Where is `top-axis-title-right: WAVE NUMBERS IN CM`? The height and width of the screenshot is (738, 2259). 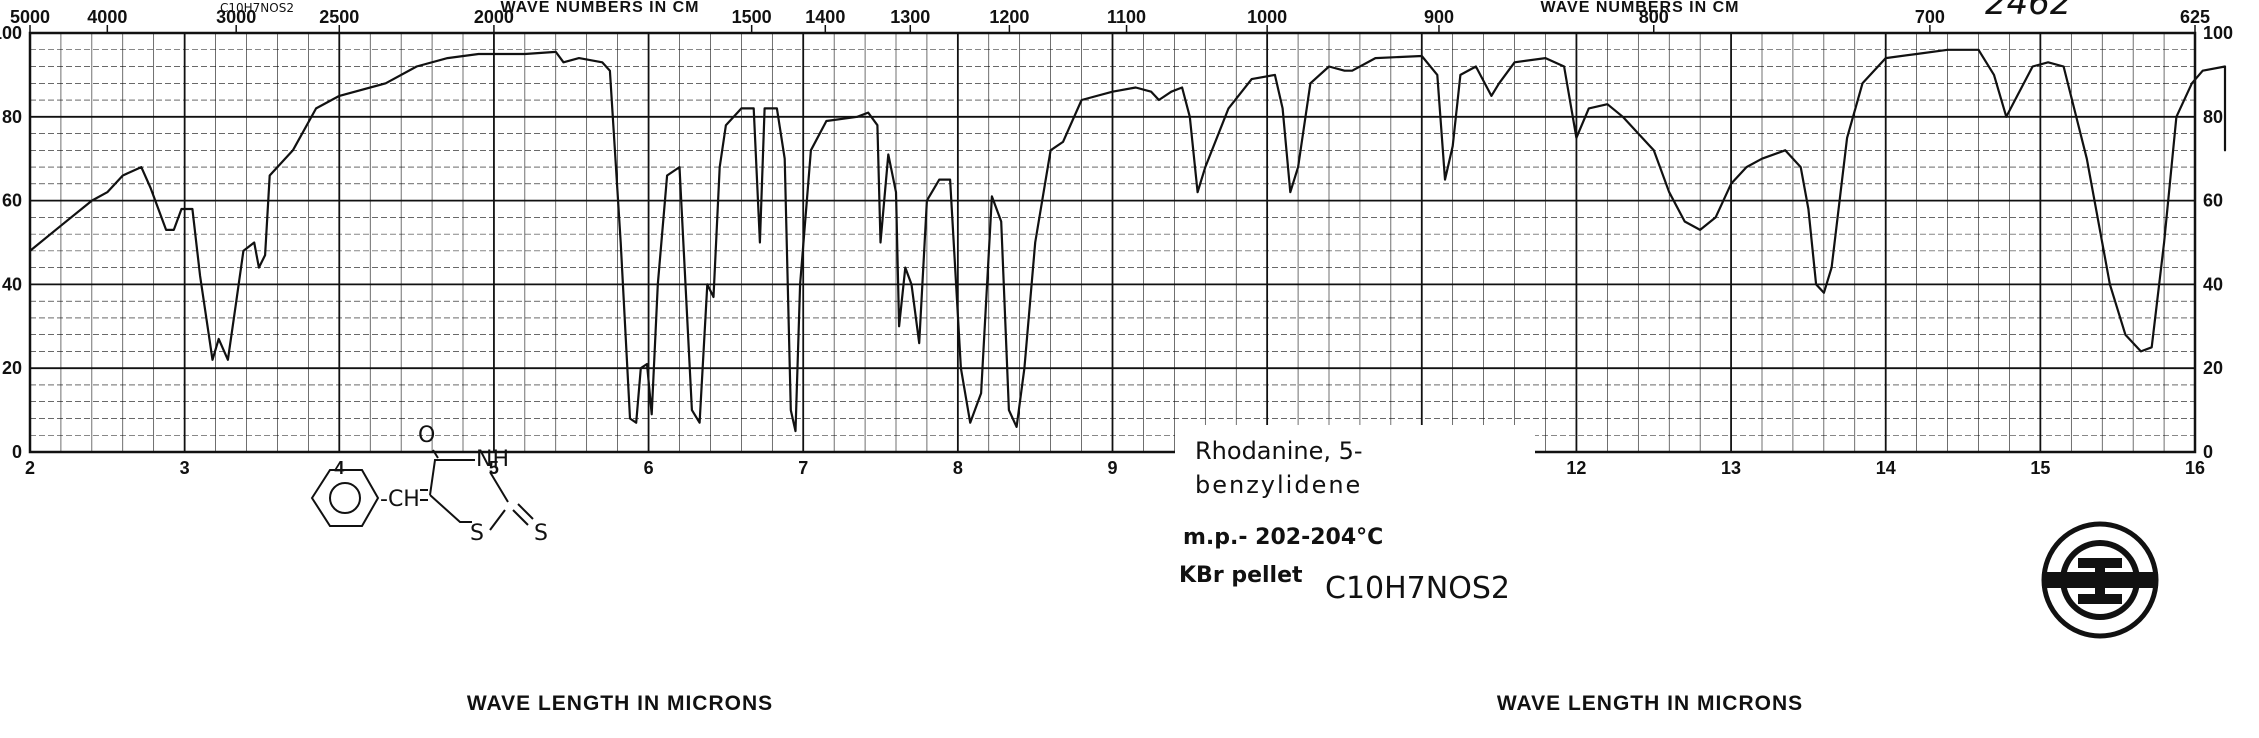
top-axis-title-right: WAVE NUMBERS IN CM is located at coordinates (1639, 8).